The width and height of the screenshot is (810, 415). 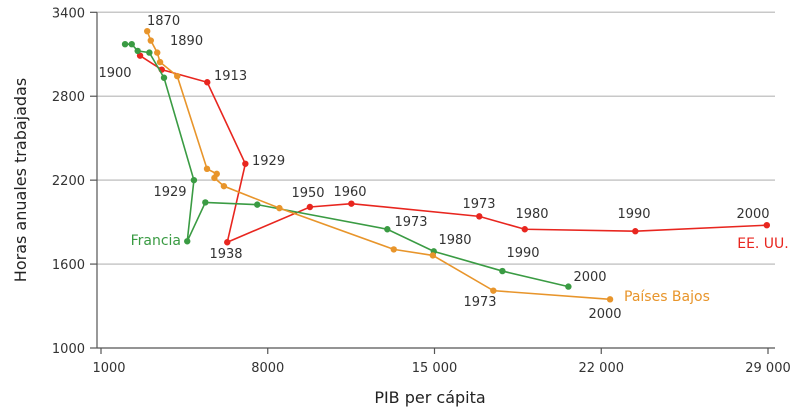 I want to click on y-axis-label: Horas anuales trabajadas, so click(x=20, y=180).